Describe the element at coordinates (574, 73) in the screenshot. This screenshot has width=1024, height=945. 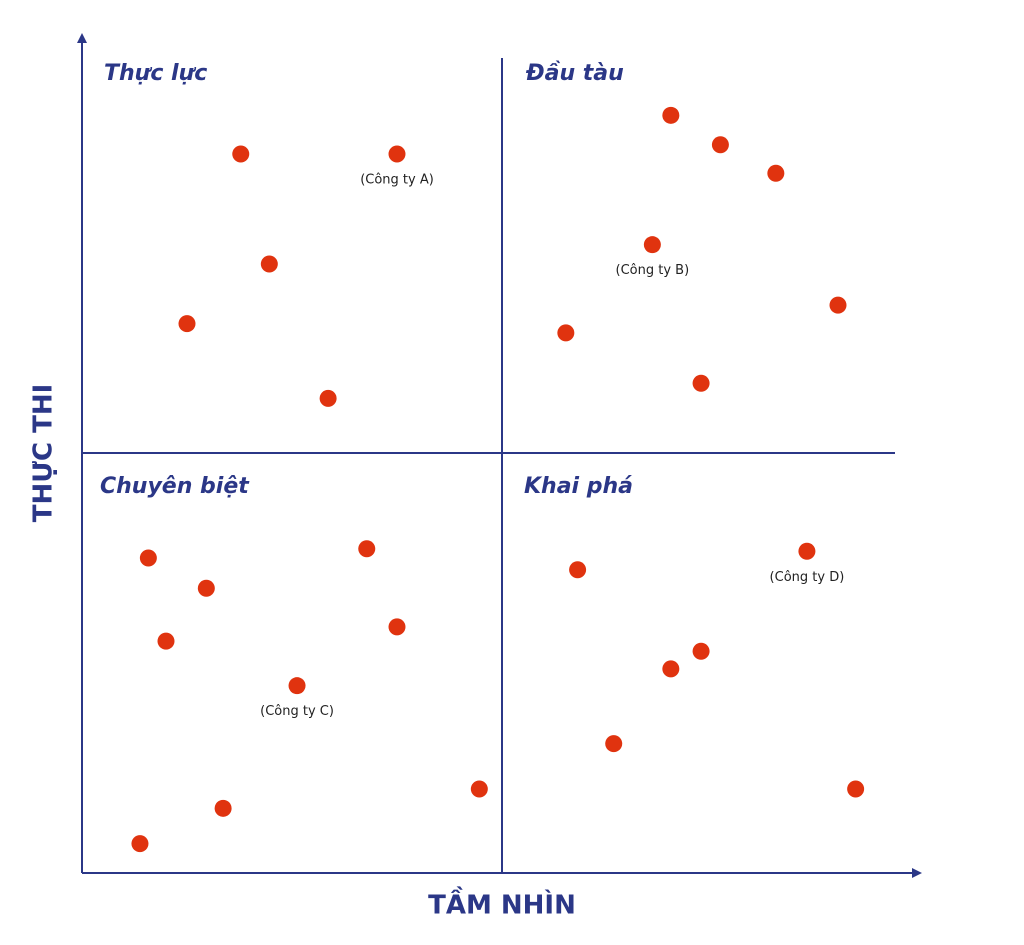
I see `quadrant-label: Đầu tàu` at that location.